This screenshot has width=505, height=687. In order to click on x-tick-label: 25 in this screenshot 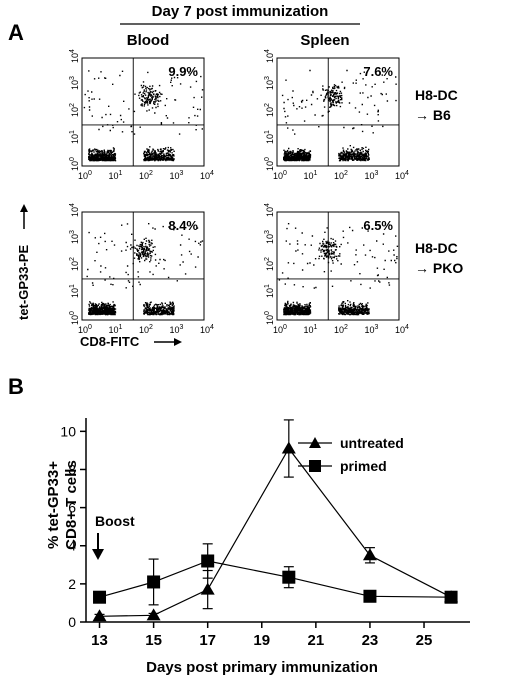, I will do `click(424, 640)`.